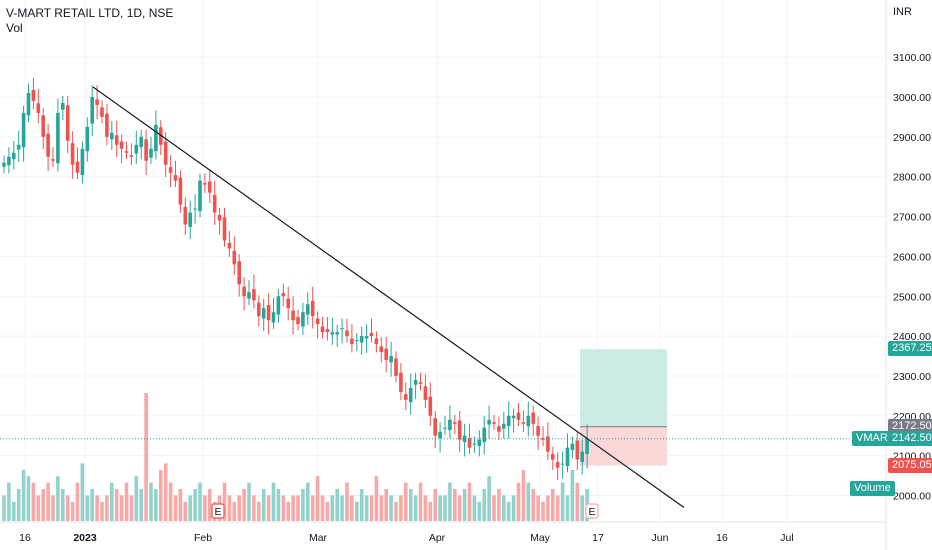  Describe the element at coordinates (318, 538) in the screenshot. I see `time-tick-label: Mar` at that location.